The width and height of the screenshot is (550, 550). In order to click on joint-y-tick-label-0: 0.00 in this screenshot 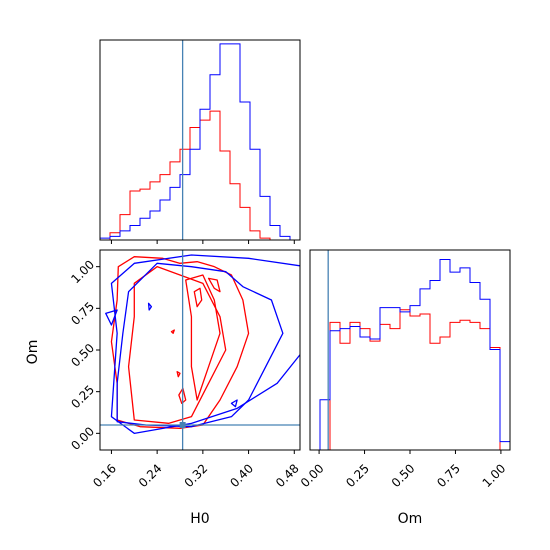, I will do `click(82, 438)`.